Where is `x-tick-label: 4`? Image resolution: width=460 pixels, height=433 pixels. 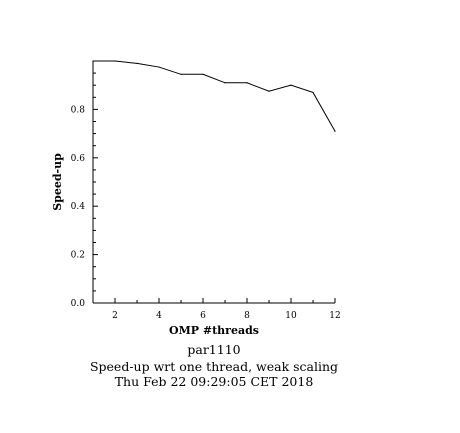
x-tick-label: 4 is located at coordinates (159, 316).